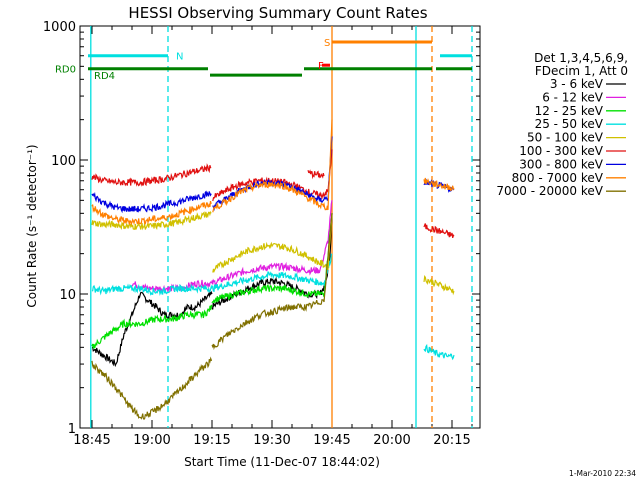  I want to click on state-label-s: S, so click(327, 43).